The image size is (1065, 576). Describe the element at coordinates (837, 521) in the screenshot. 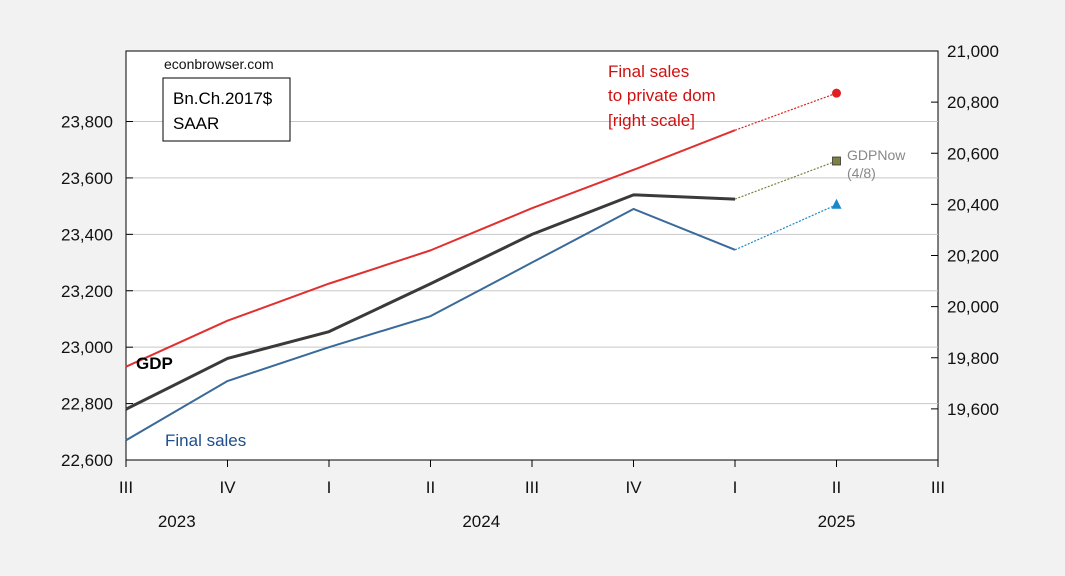

I see `x-year-label: 2025` at that location.